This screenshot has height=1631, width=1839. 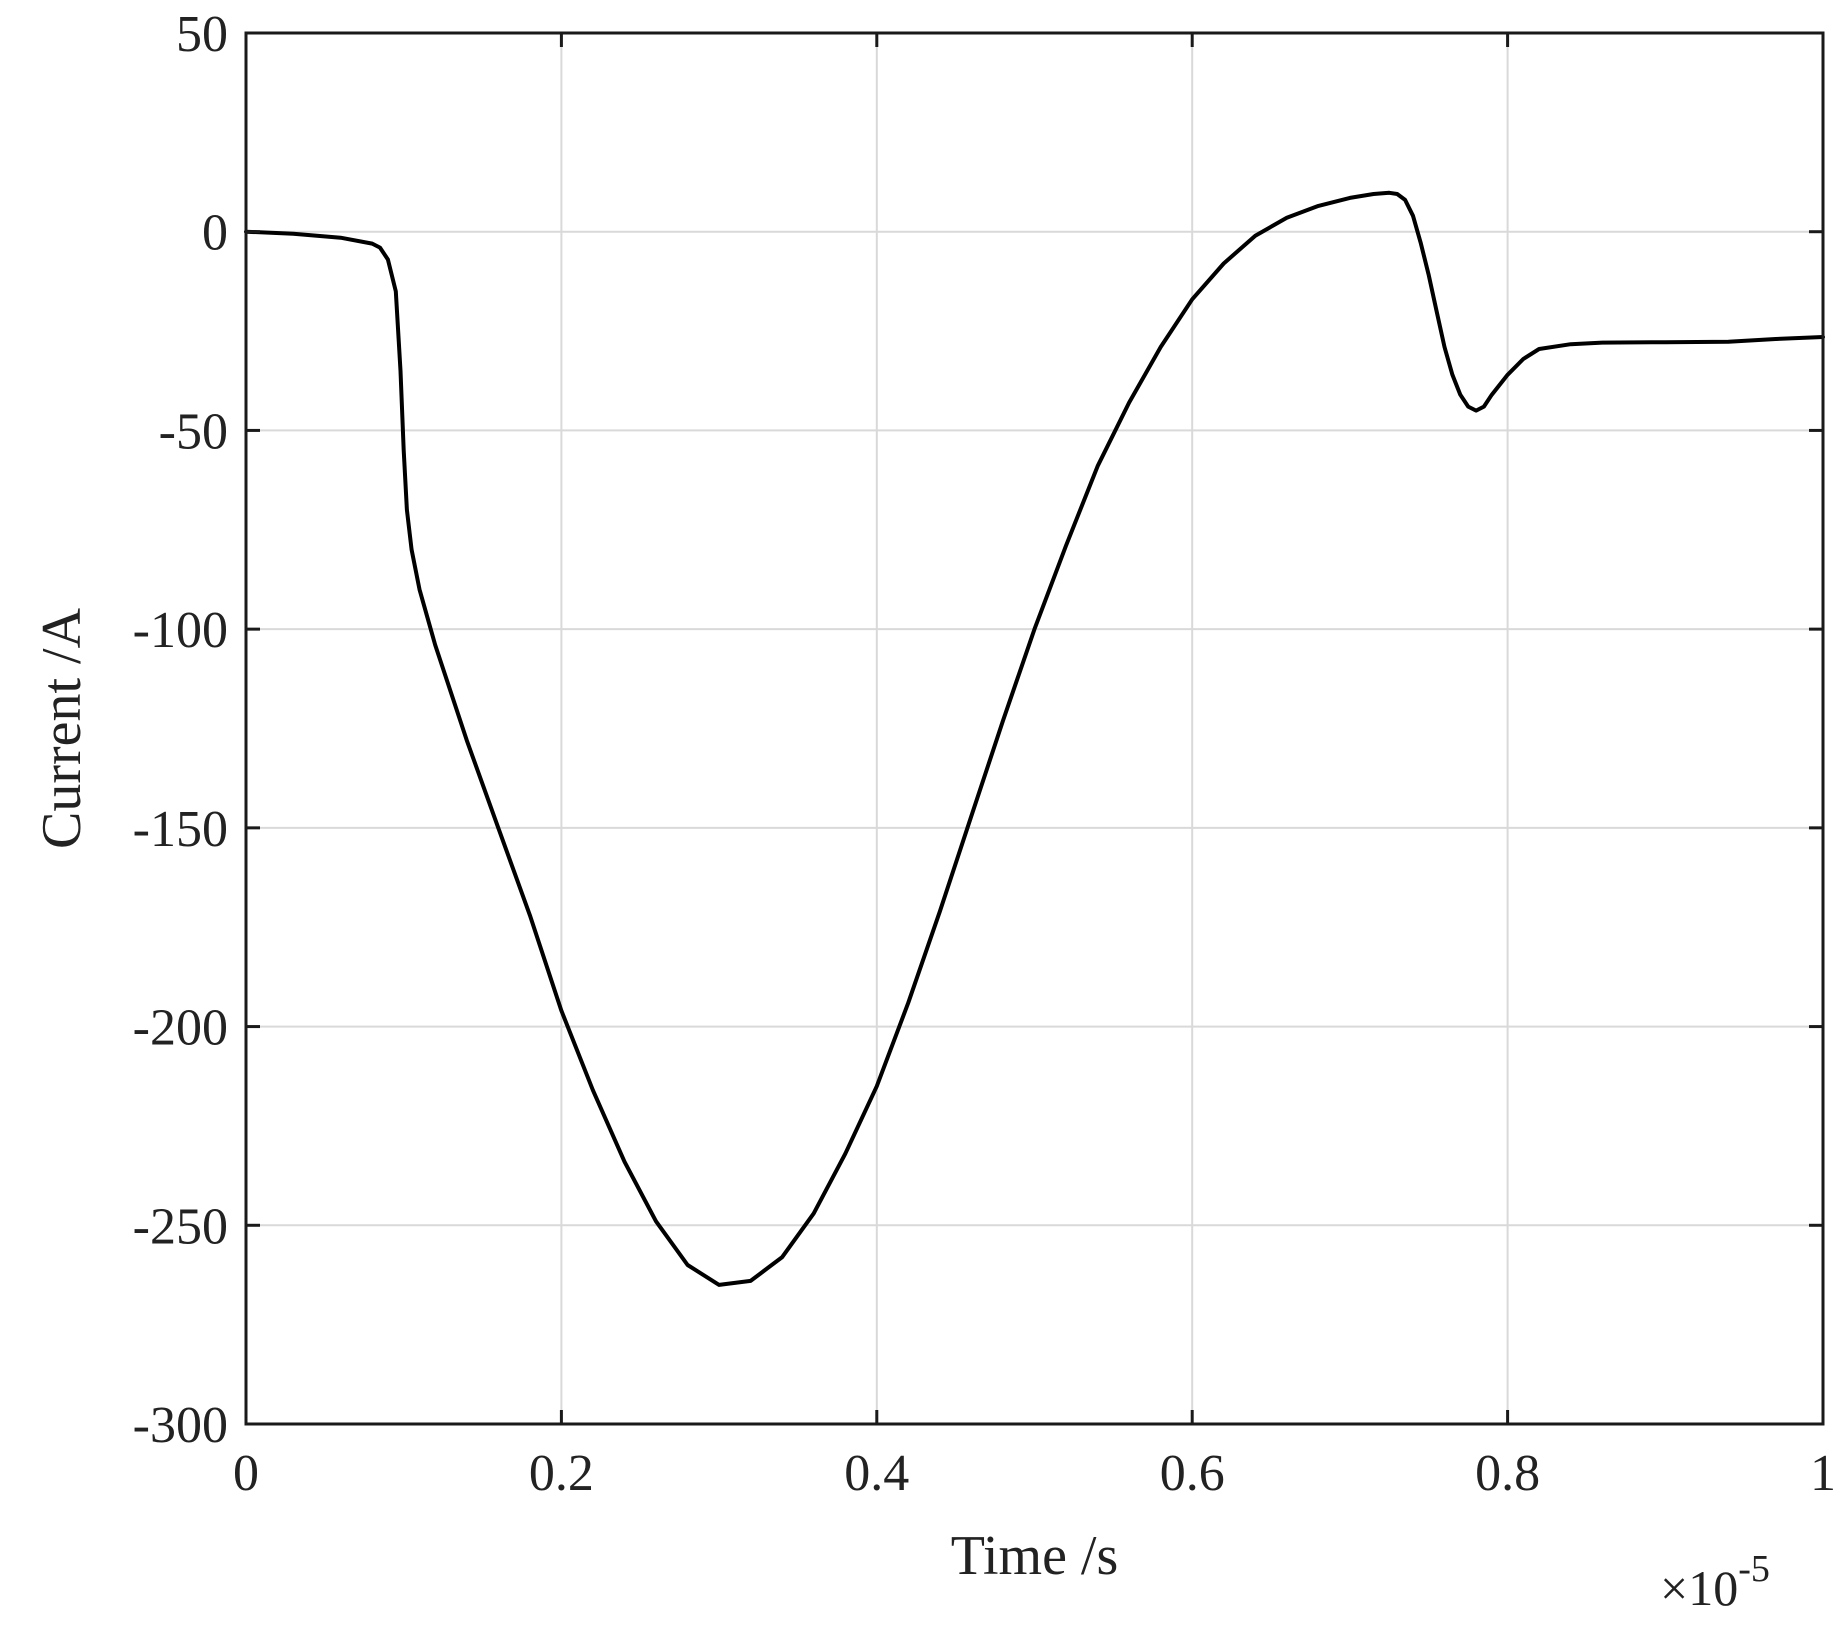 I want to click on y-axis-tick-labels: 50 0 -50 -100 -150 -200 -250 -300, so click(x=180, y=730).